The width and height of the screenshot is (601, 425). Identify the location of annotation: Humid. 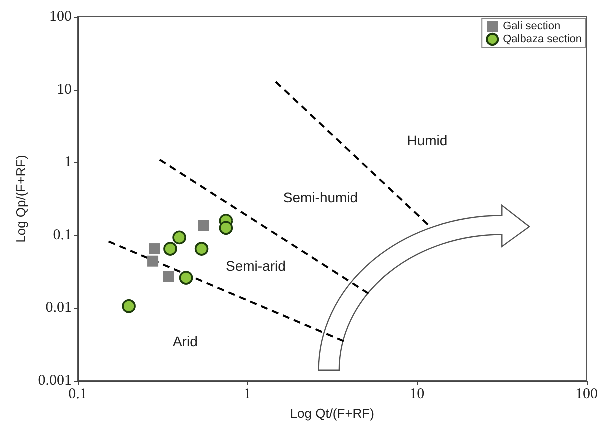
(427, 140).